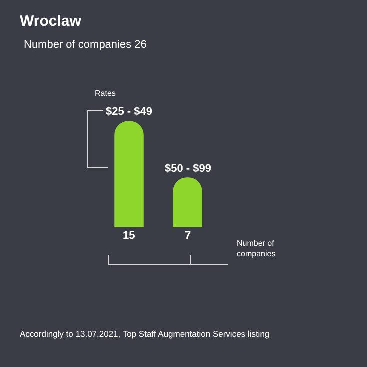  I want to click on text: Number of companies, so click(256, 248).